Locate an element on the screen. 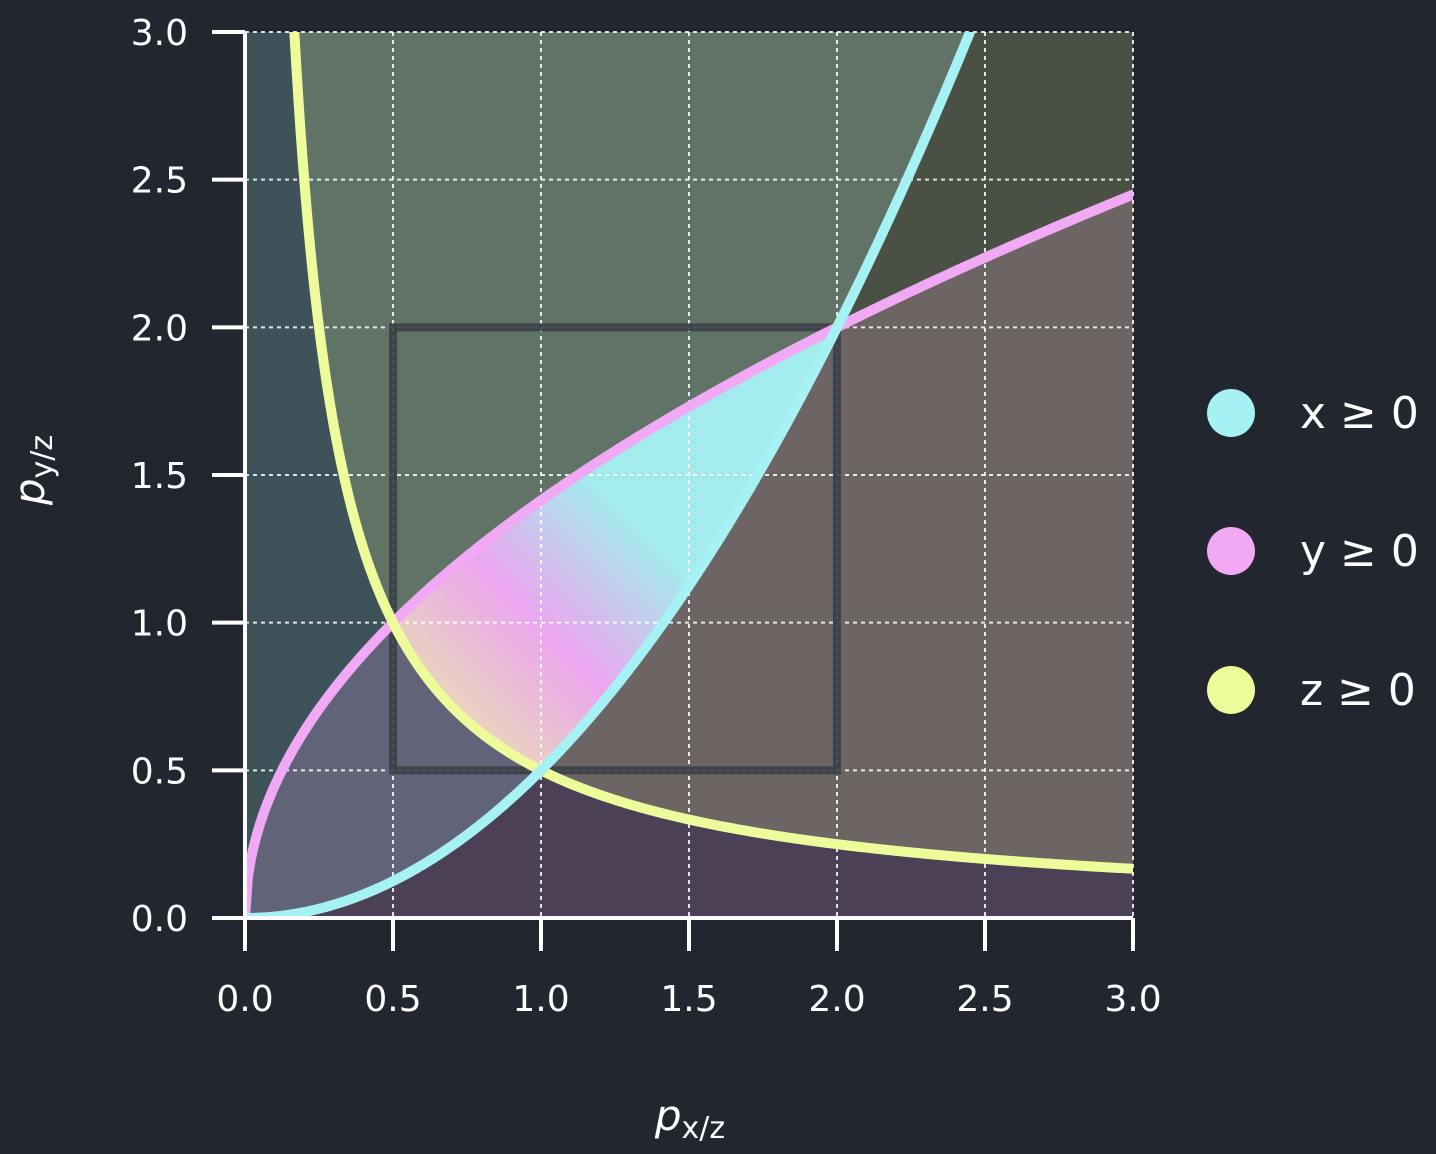 The width and height of the screenshot is (1436, 1154). y-tick-label: 2.0 is located at coordinates (159, 328).